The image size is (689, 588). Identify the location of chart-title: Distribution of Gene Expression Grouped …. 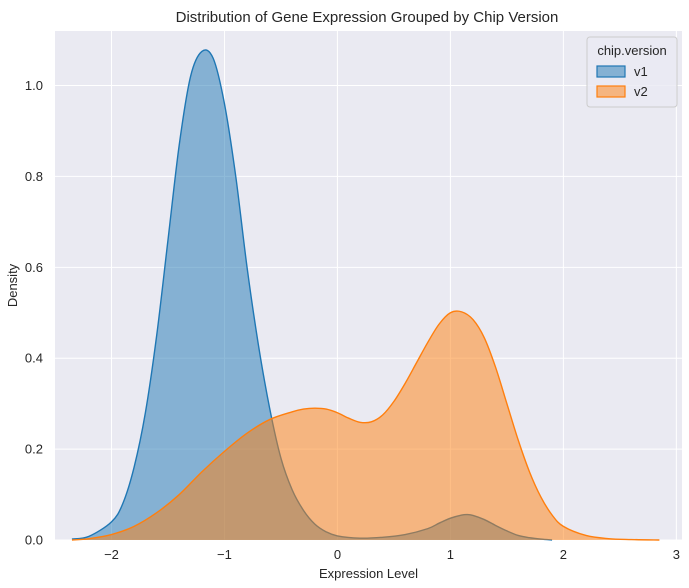
(367, 17).